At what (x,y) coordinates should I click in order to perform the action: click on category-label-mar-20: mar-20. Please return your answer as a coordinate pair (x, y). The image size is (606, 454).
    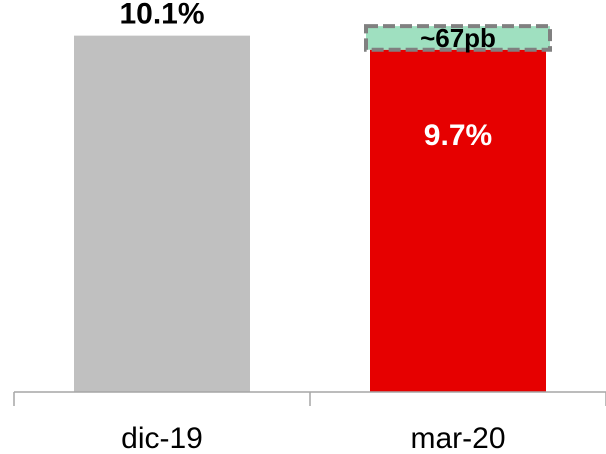
    Looking at the image, I should click on (457, 438).